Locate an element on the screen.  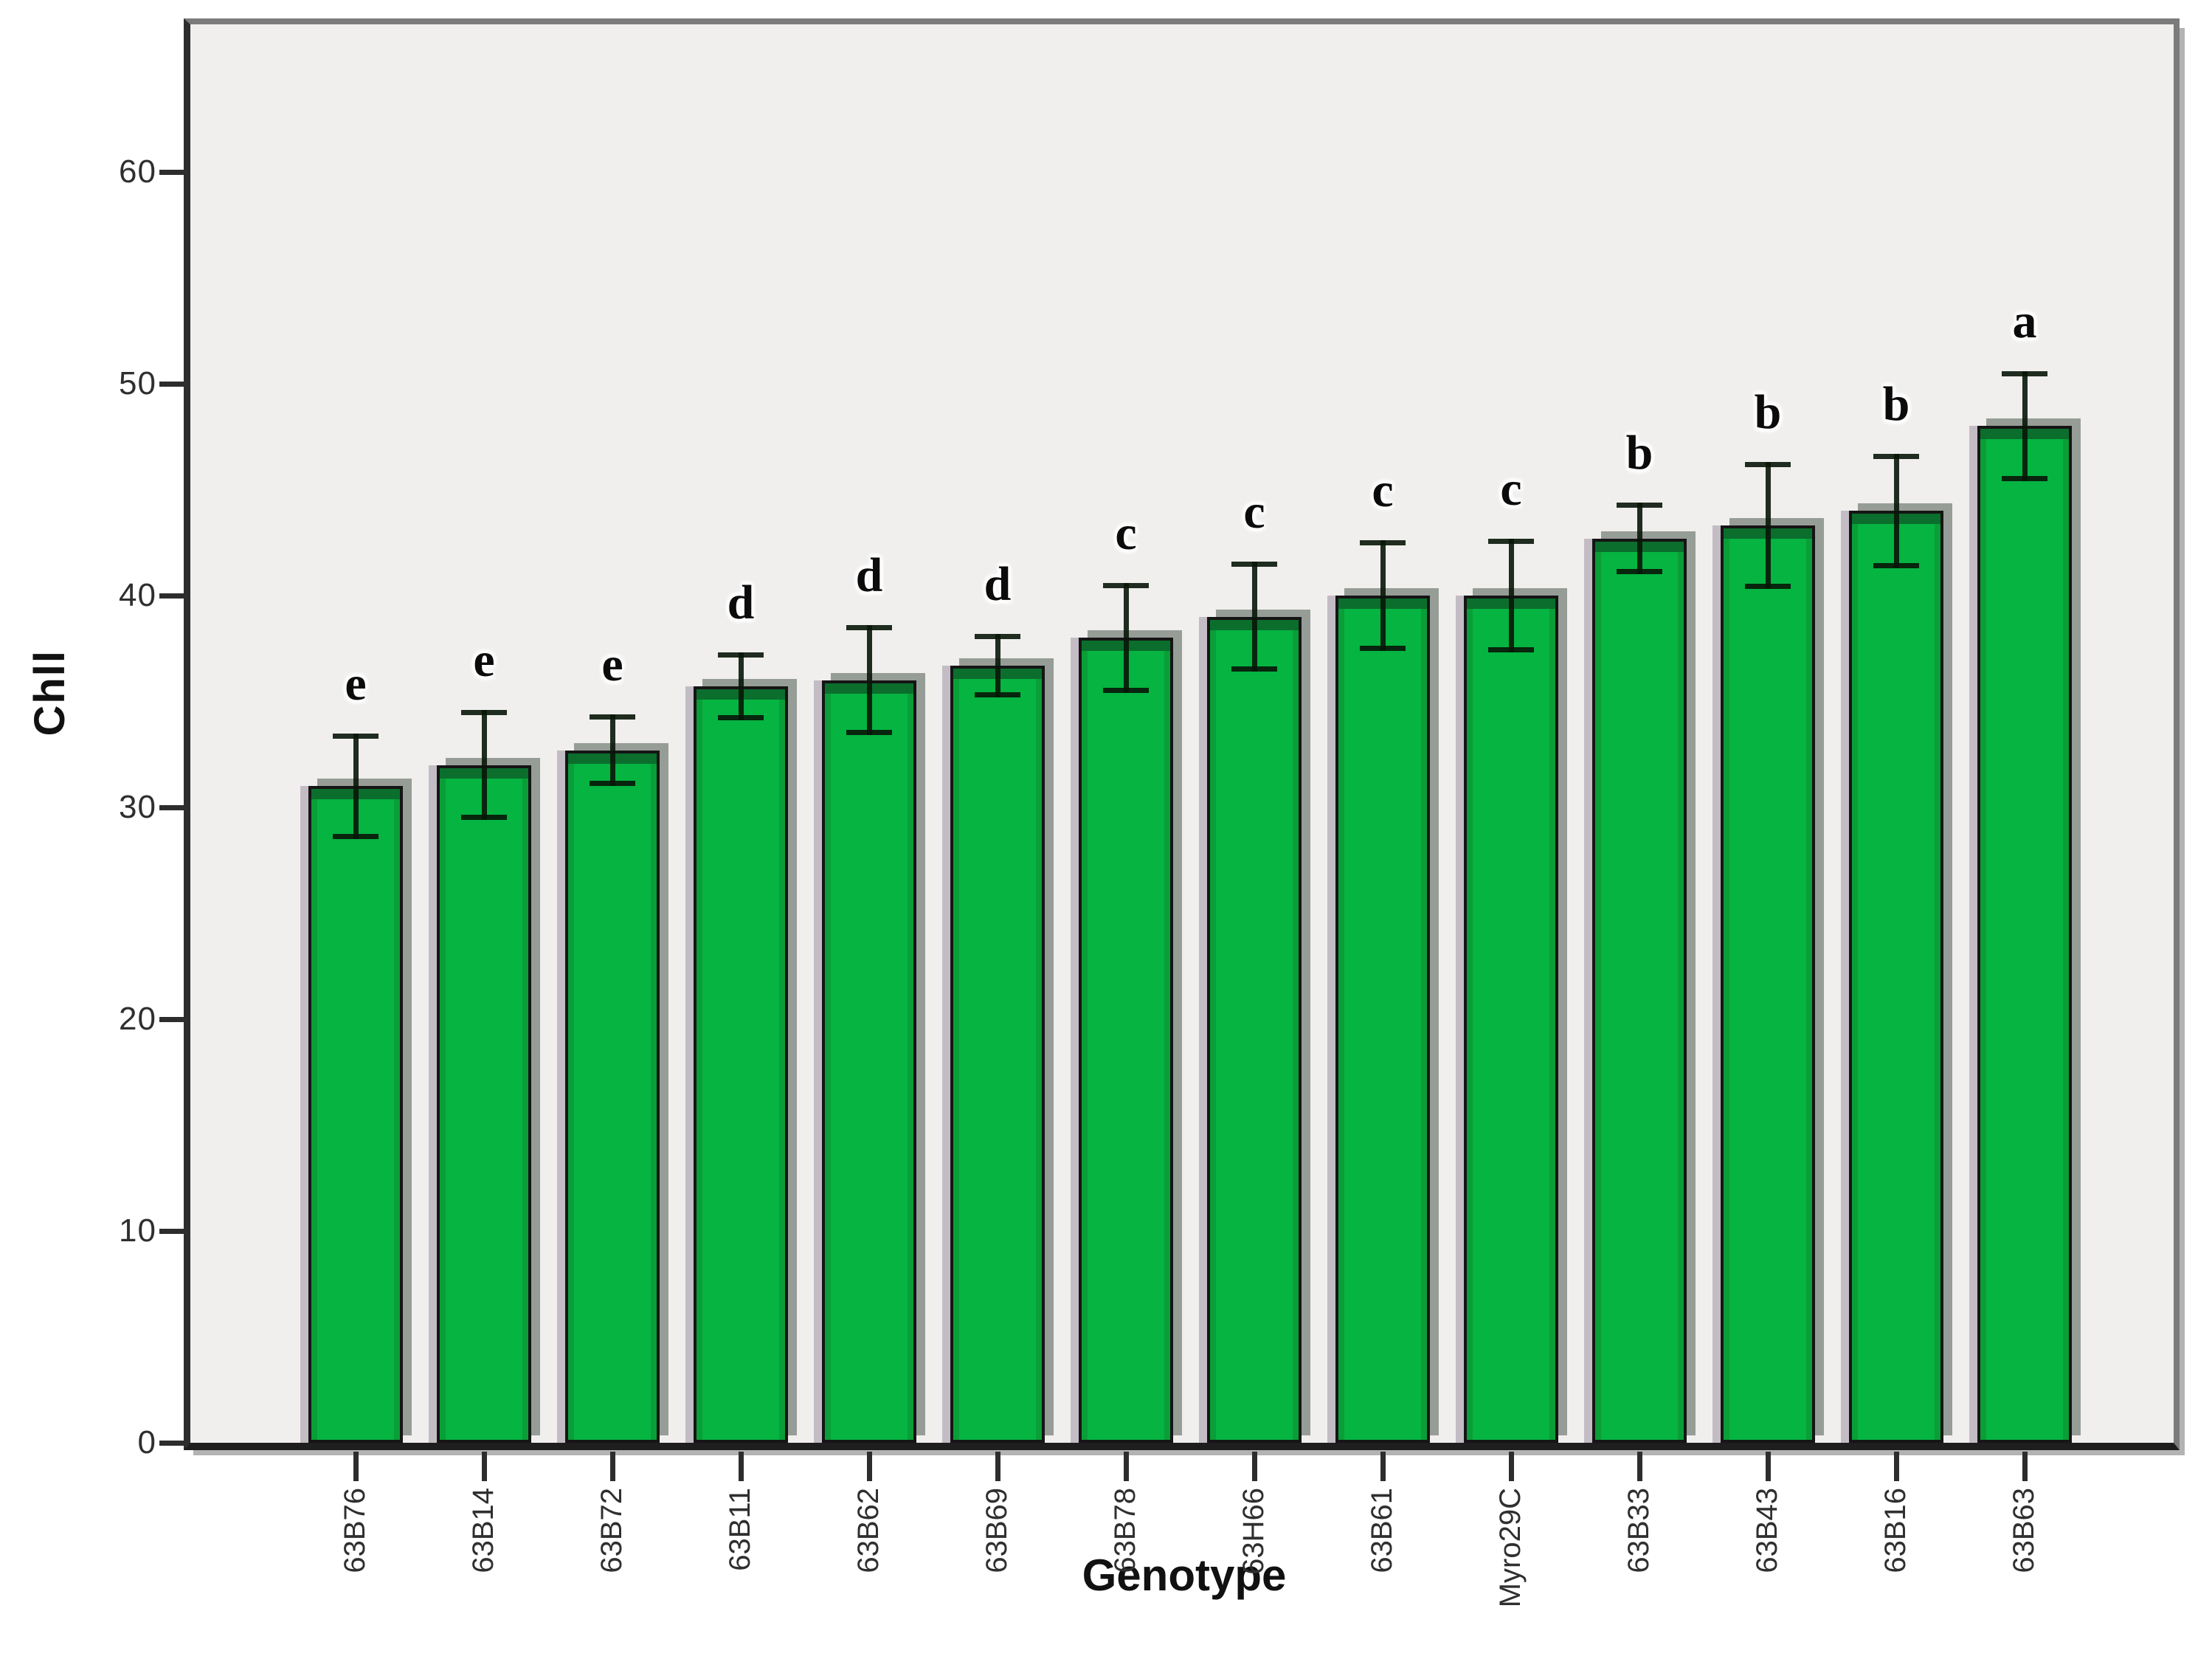
bar-63B78 is located at coordinates (1126, 1040).